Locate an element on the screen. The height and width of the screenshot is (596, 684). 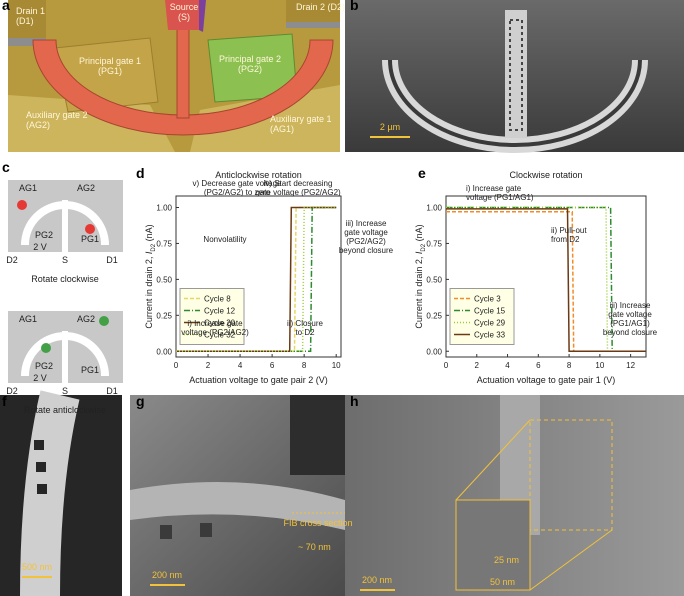
multiline-label: Auxiliary gate 1 (AG1) is located at coordinates (301, 124).